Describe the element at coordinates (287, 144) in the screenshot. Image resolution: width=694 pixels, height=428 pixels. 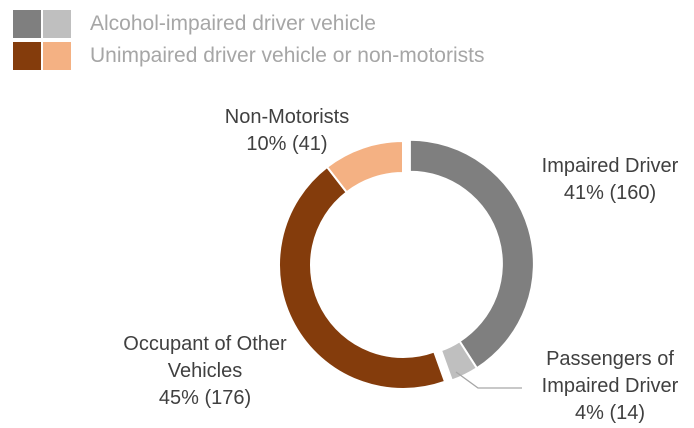
I see `value-label: 10% (41)` at that location.